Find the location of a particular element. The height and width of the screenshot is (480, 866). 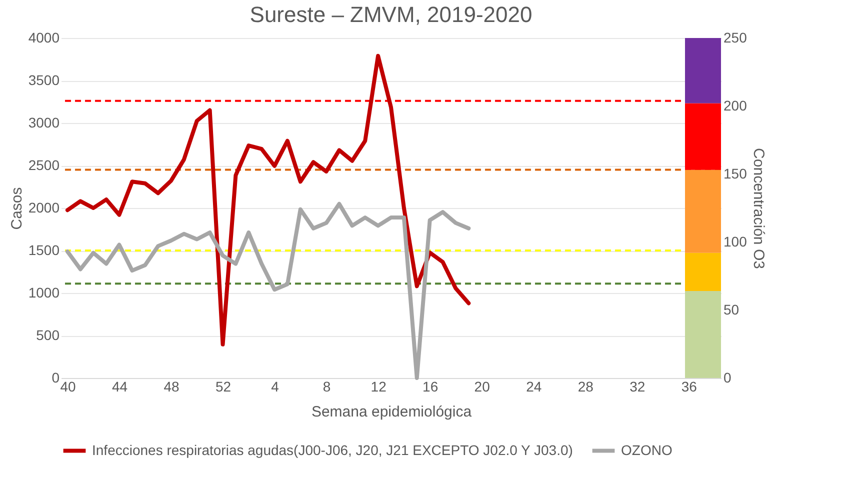

y-tick-label: 0 is located at coordinates (56, 378).